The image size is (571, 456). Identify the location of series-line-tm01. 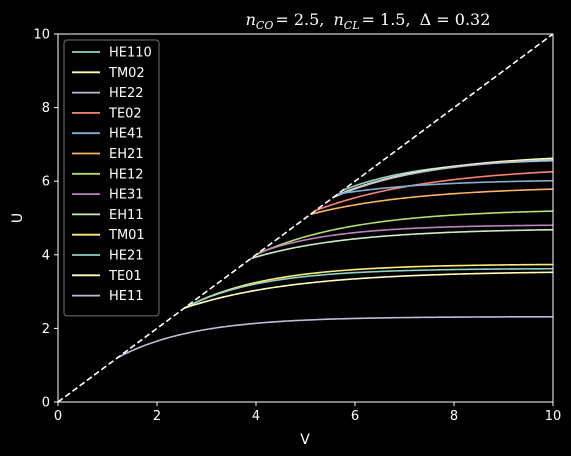
(368, 286).